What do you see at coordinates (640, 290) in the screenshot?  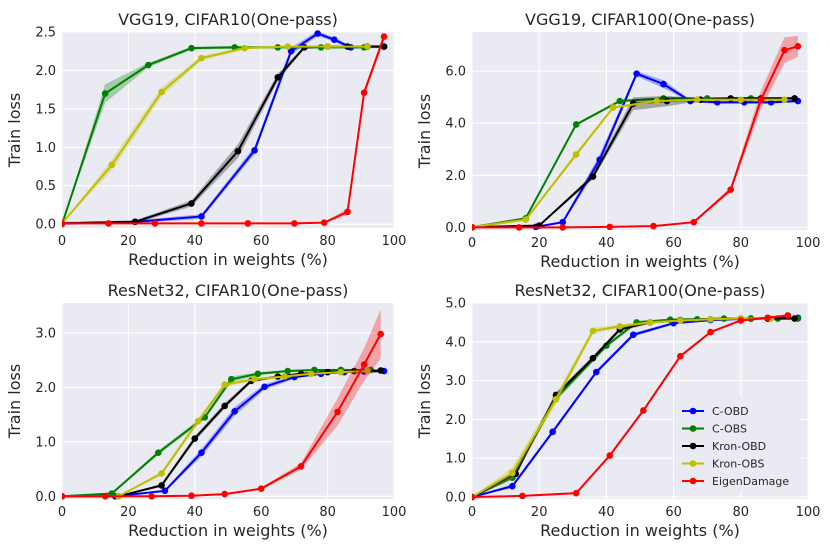 I see `chart-title: ResNet32, CIFAR100(One-pass)` at bounding box center [640, 290].